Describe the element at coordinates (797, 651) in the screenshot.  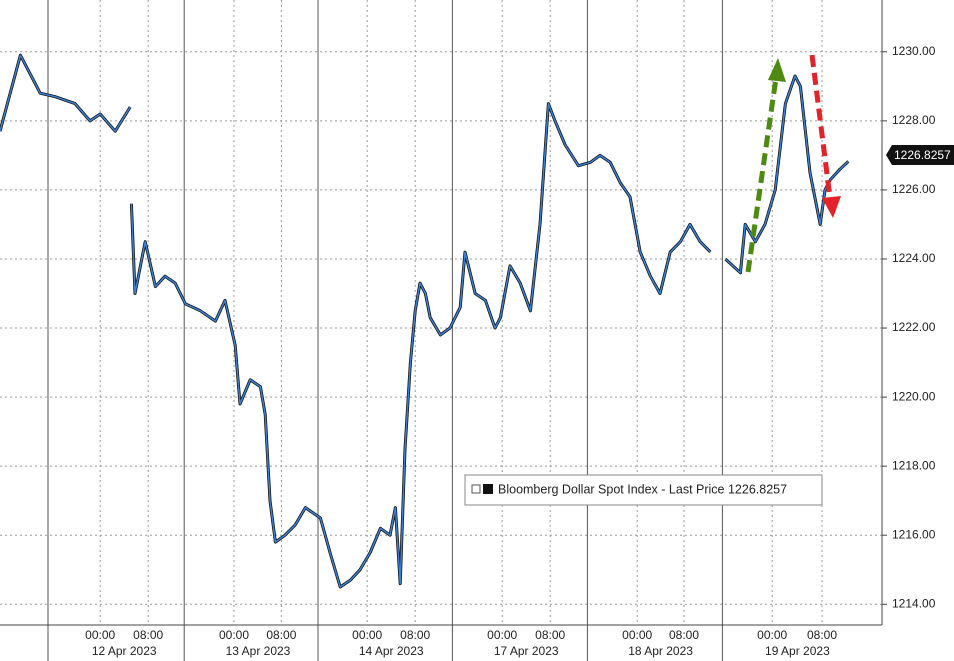
I see `date-label: 19 Apr 2023` at that location.